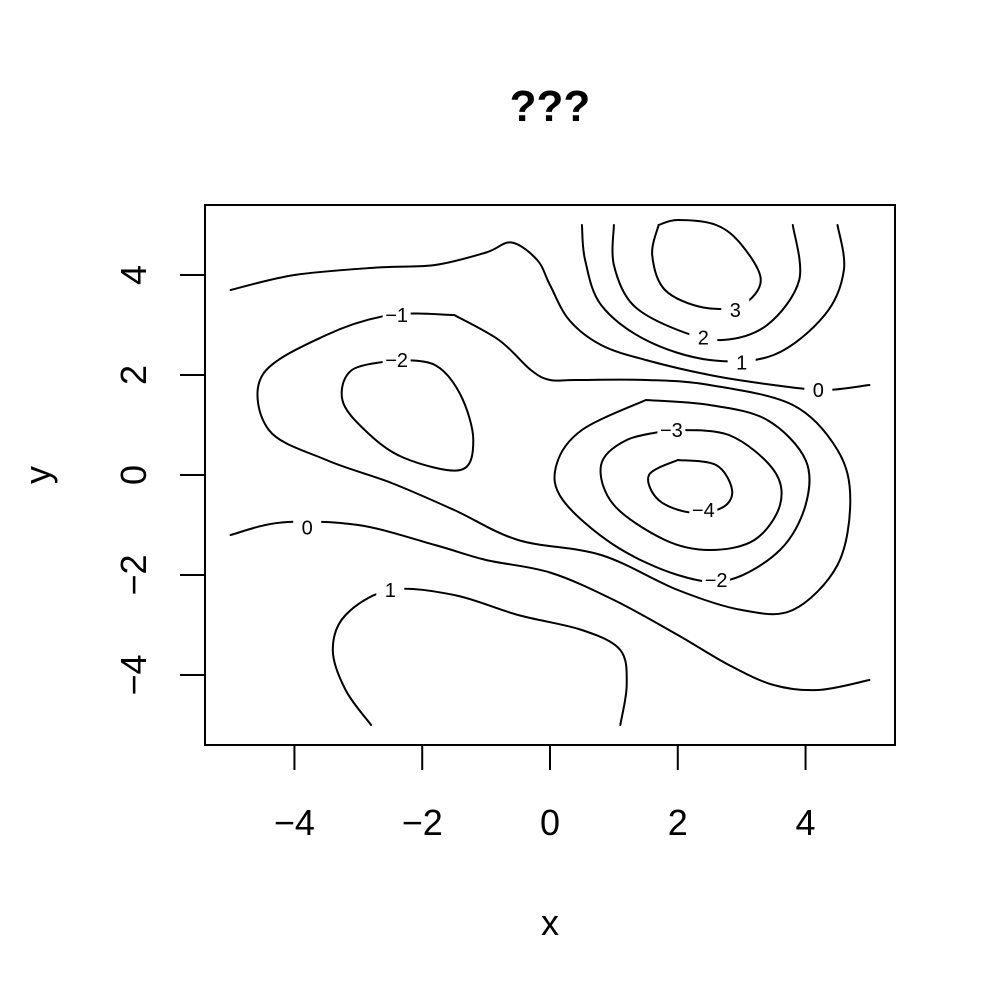 The image size is (1000, 1000). Describe the element at coordinates (550, 106) in the screenshot. I see `chart-title: ???` at that location.